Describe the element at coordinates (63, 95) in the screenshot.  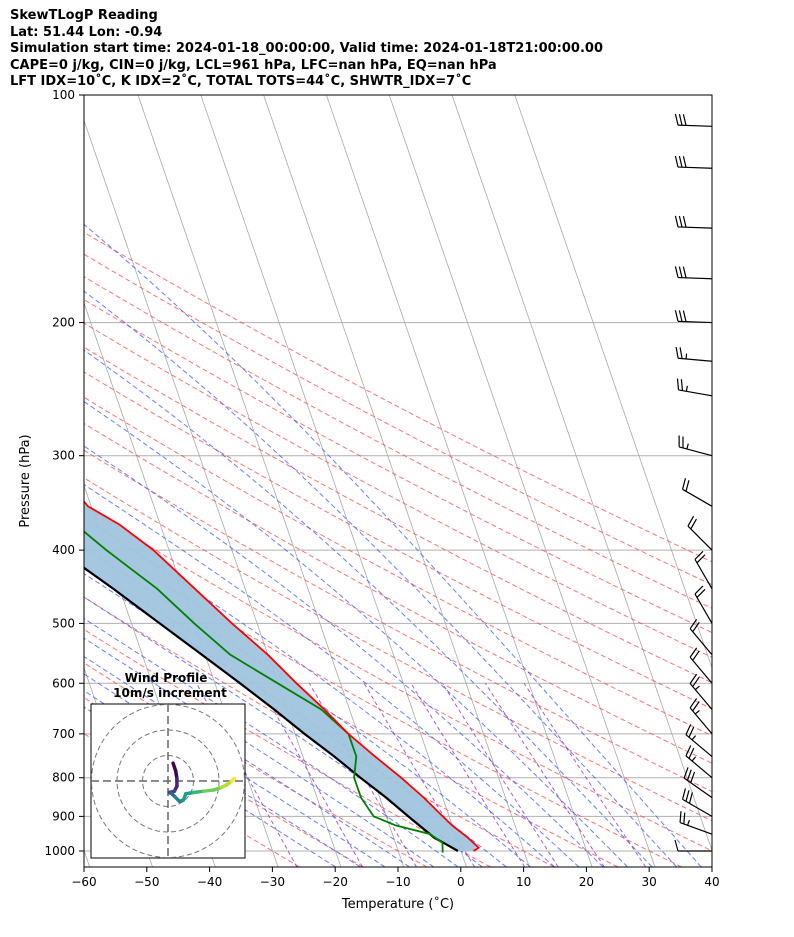
I see `y-tick-label-100: 100` at that location.